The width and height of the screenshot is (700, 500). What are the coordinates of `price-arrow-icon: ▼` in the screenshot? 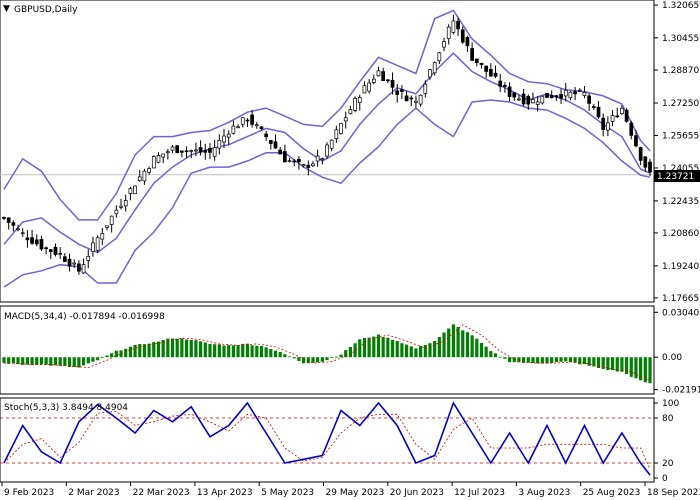 It's located at (6, 9).